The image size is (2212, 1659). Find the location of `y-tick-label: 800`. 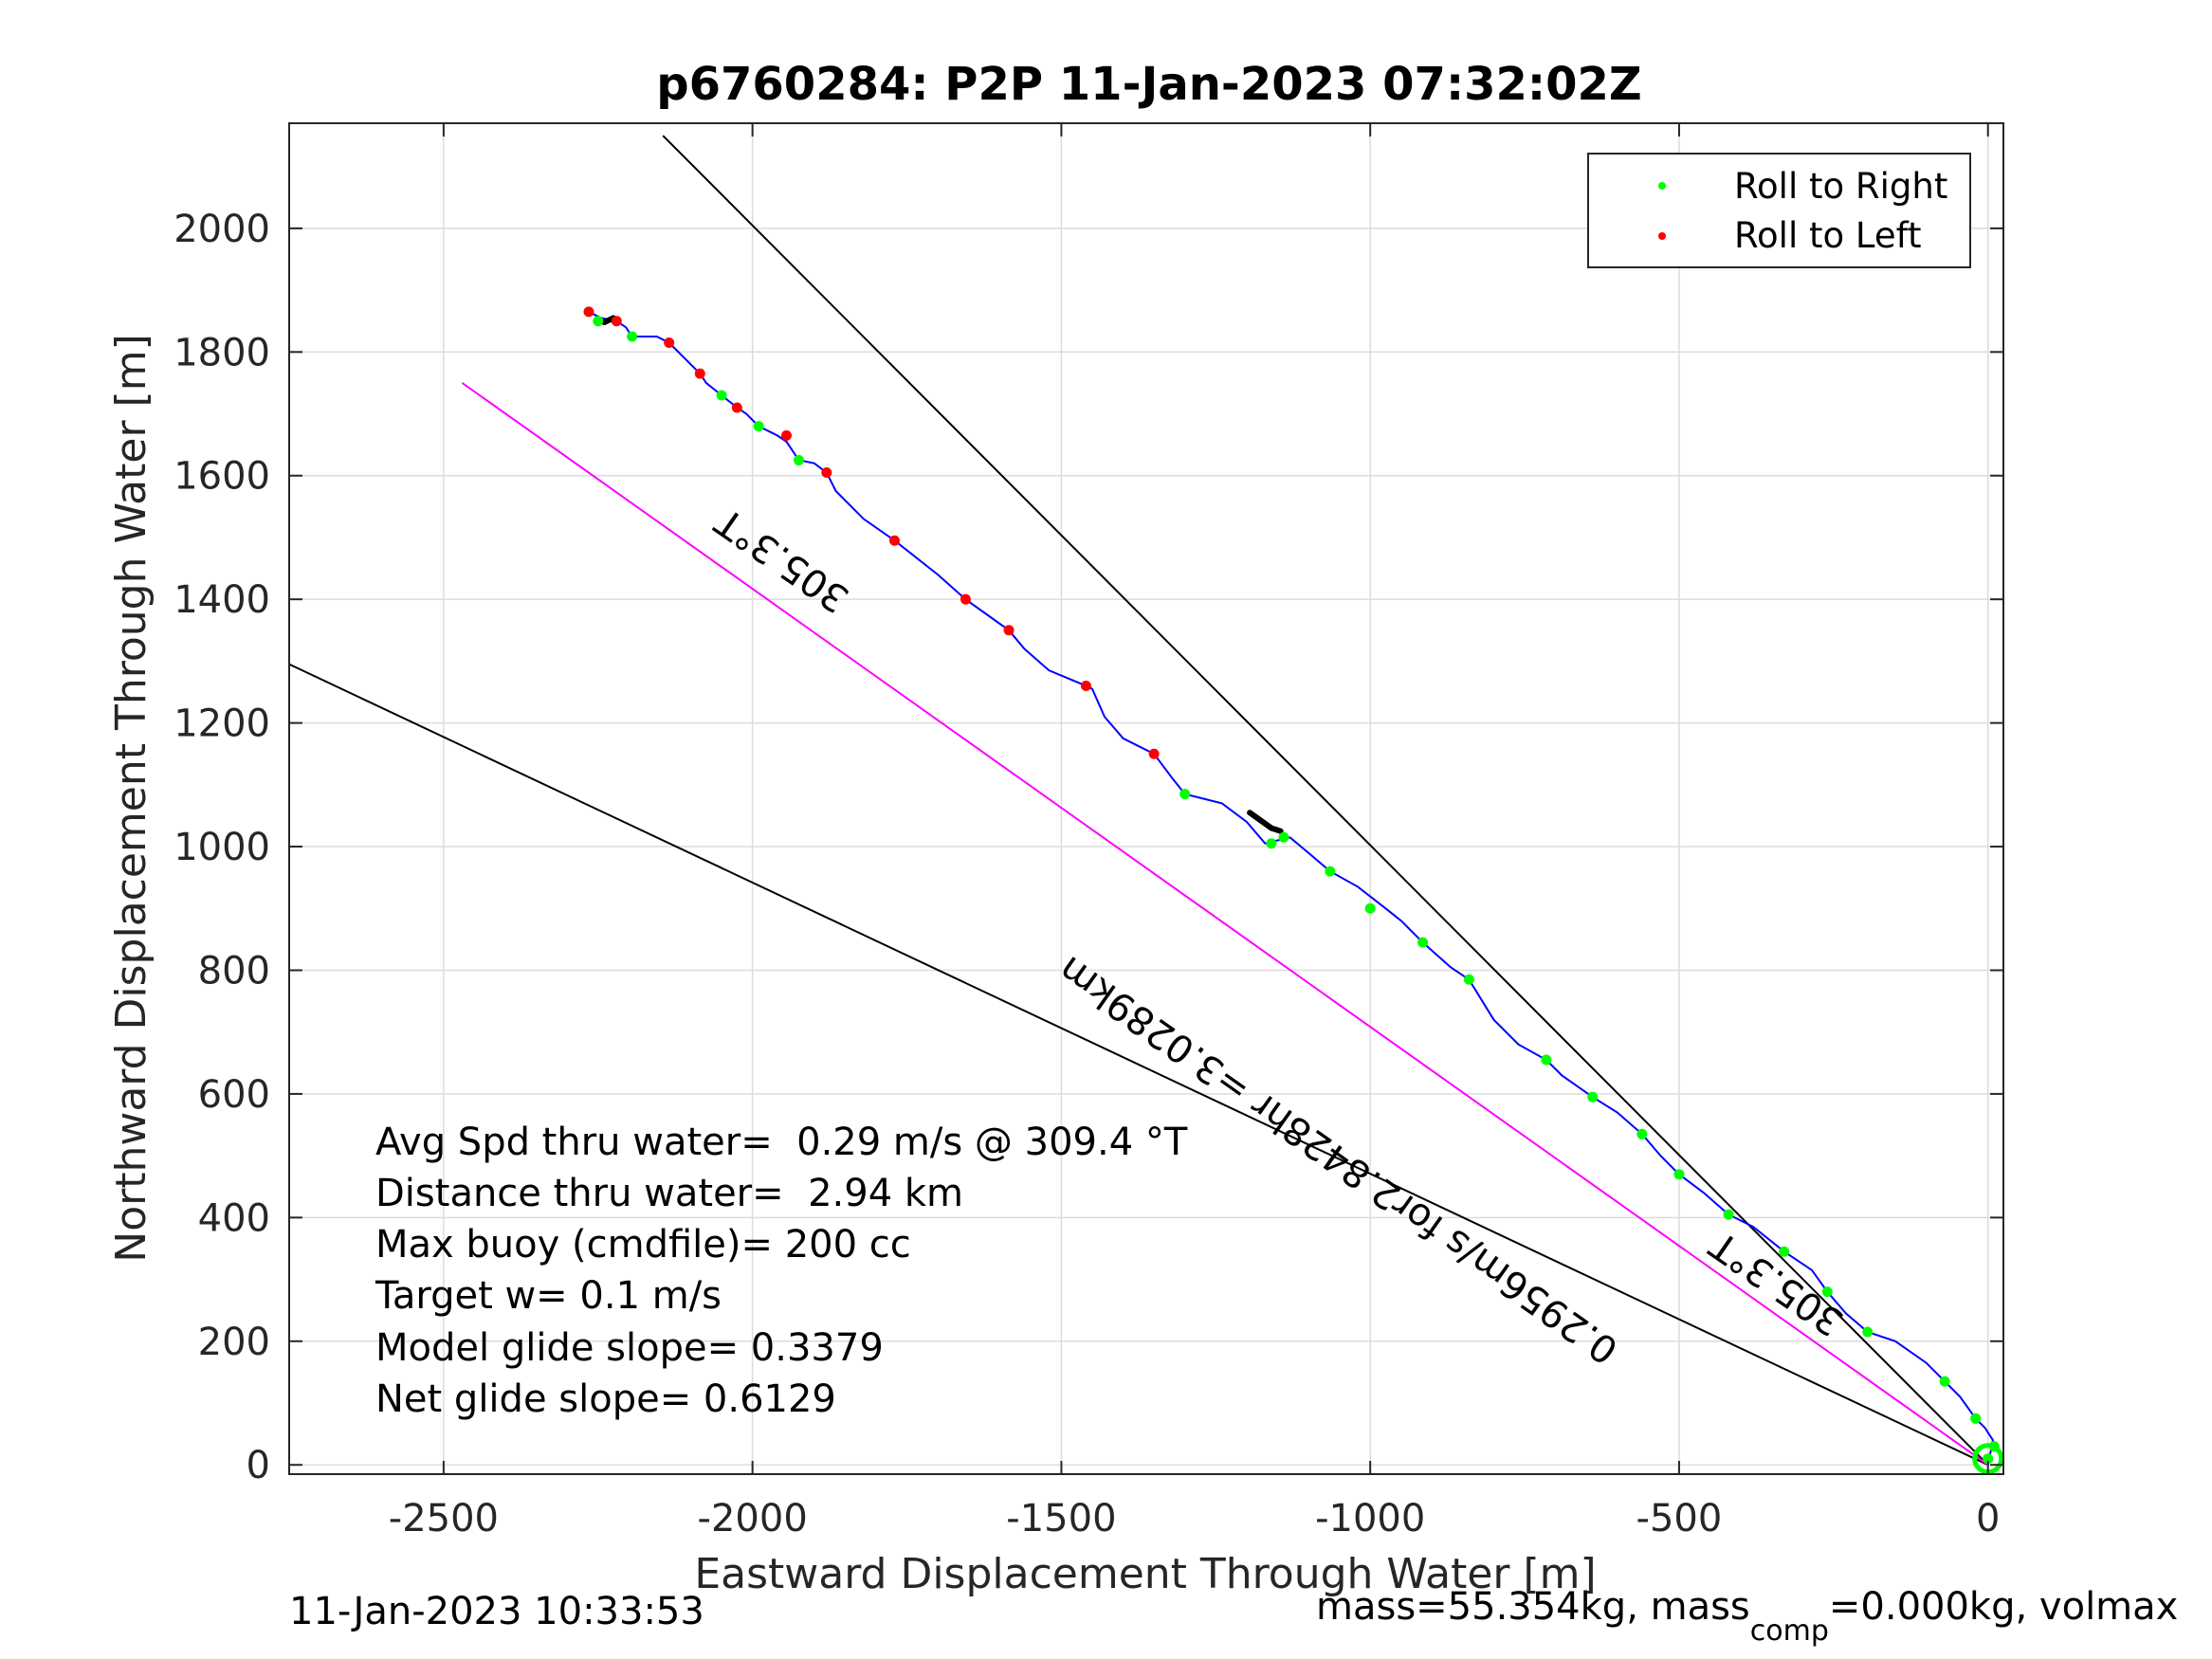

y-tick-label: 800 is located at coordinates (234, 971).